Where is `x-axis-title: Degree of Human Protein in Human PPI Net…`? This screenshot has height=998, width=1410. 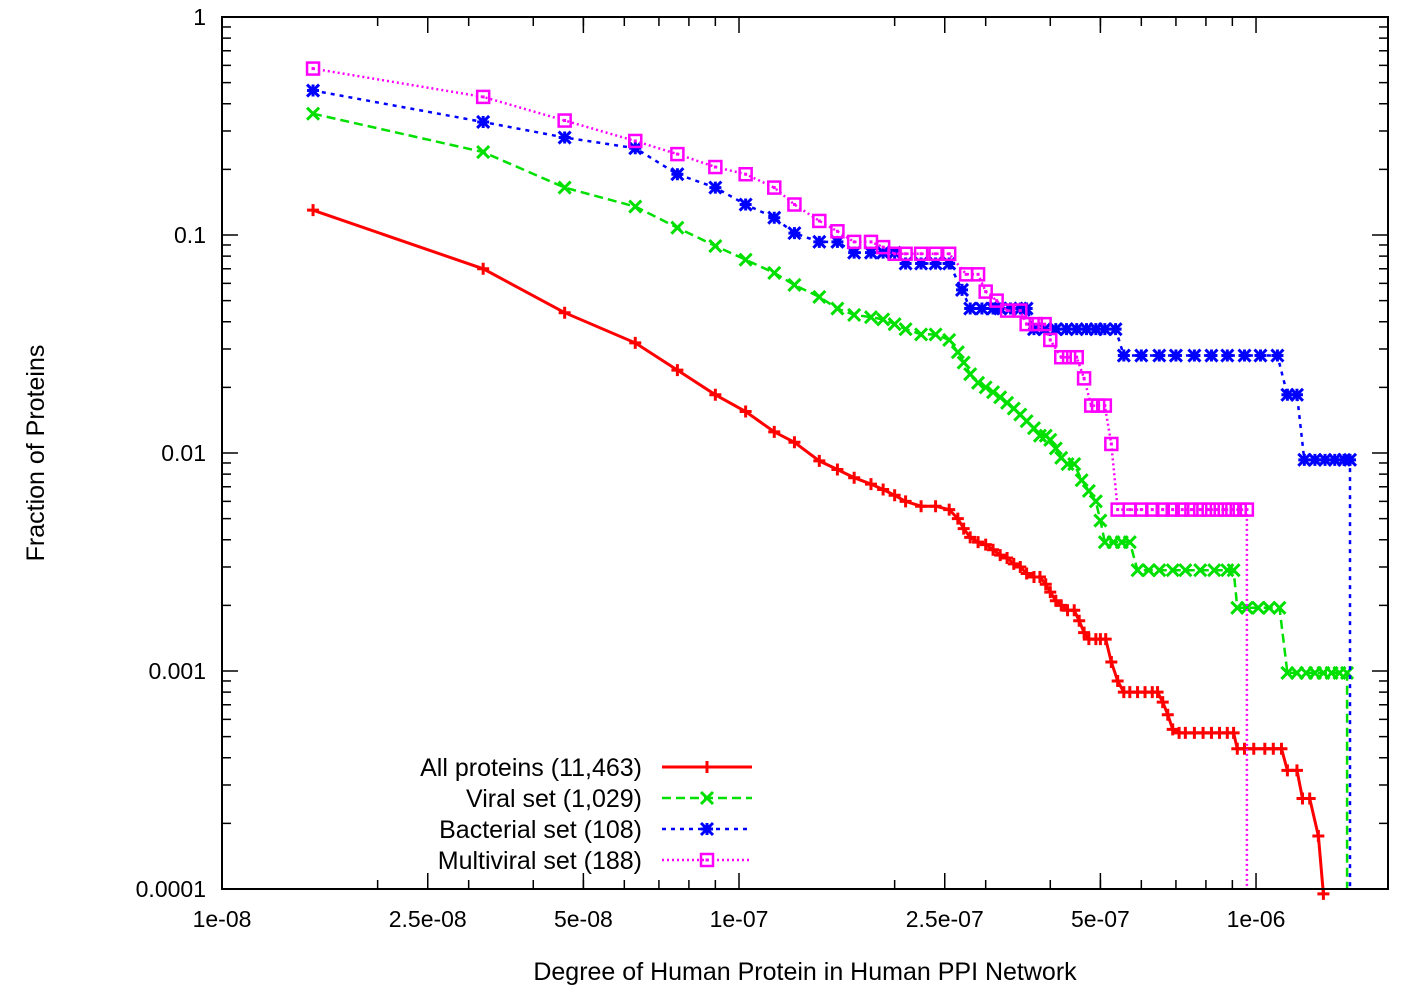 x-axis-title: Degree of Human Protein in Human PPI Net… is located at coordinates (805, 972).